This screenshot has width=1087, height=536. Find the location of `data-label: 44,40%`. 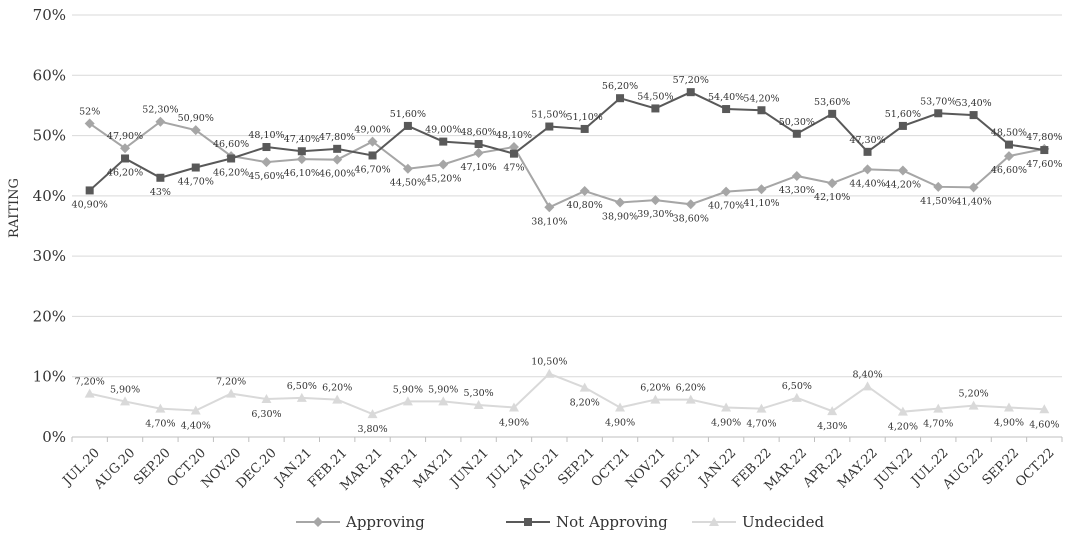

data-label: 44,40% is located at coordinates (867, 183).